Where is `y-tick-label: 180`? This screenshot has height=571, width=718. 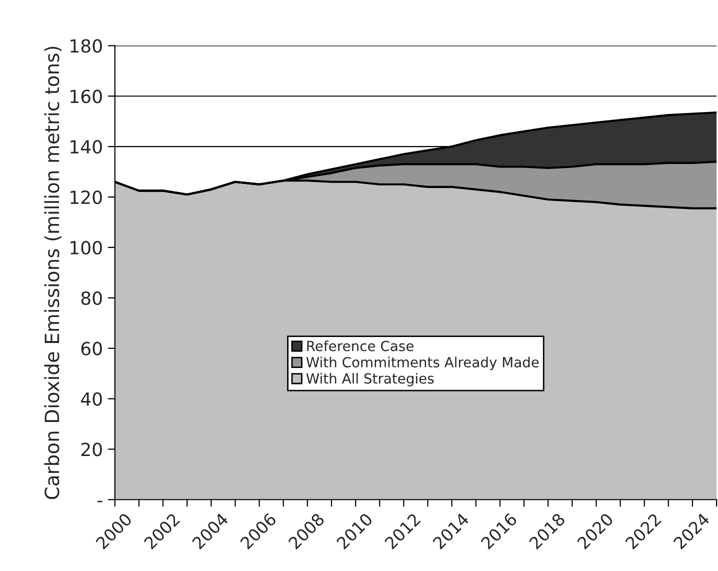 y-tick-label: 180 is located at coordinates (86, 46).